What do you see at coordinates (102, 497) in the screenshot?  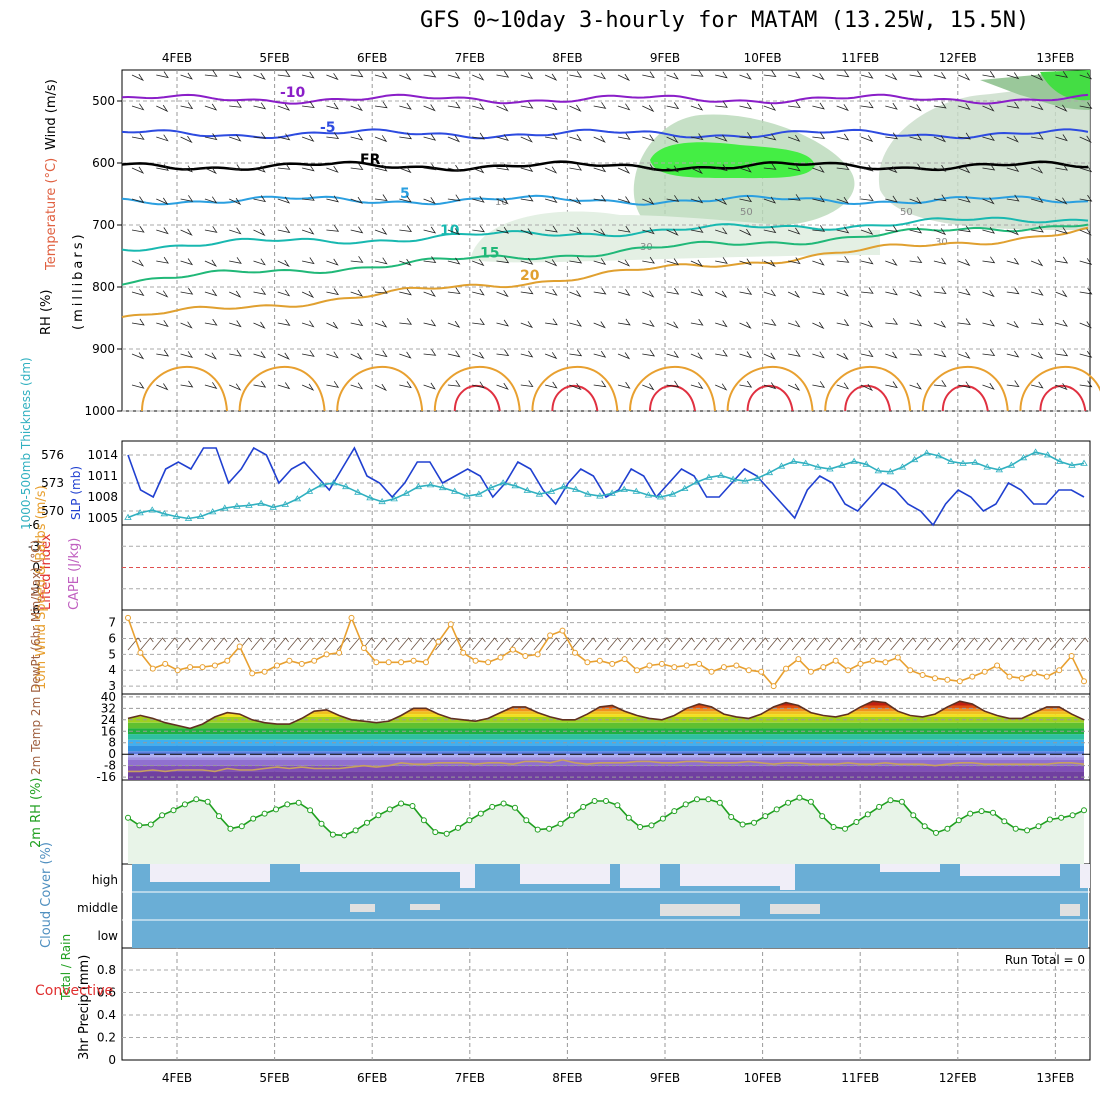 I see `slp-tick-label: 1008` at bounding box center [102, 497].